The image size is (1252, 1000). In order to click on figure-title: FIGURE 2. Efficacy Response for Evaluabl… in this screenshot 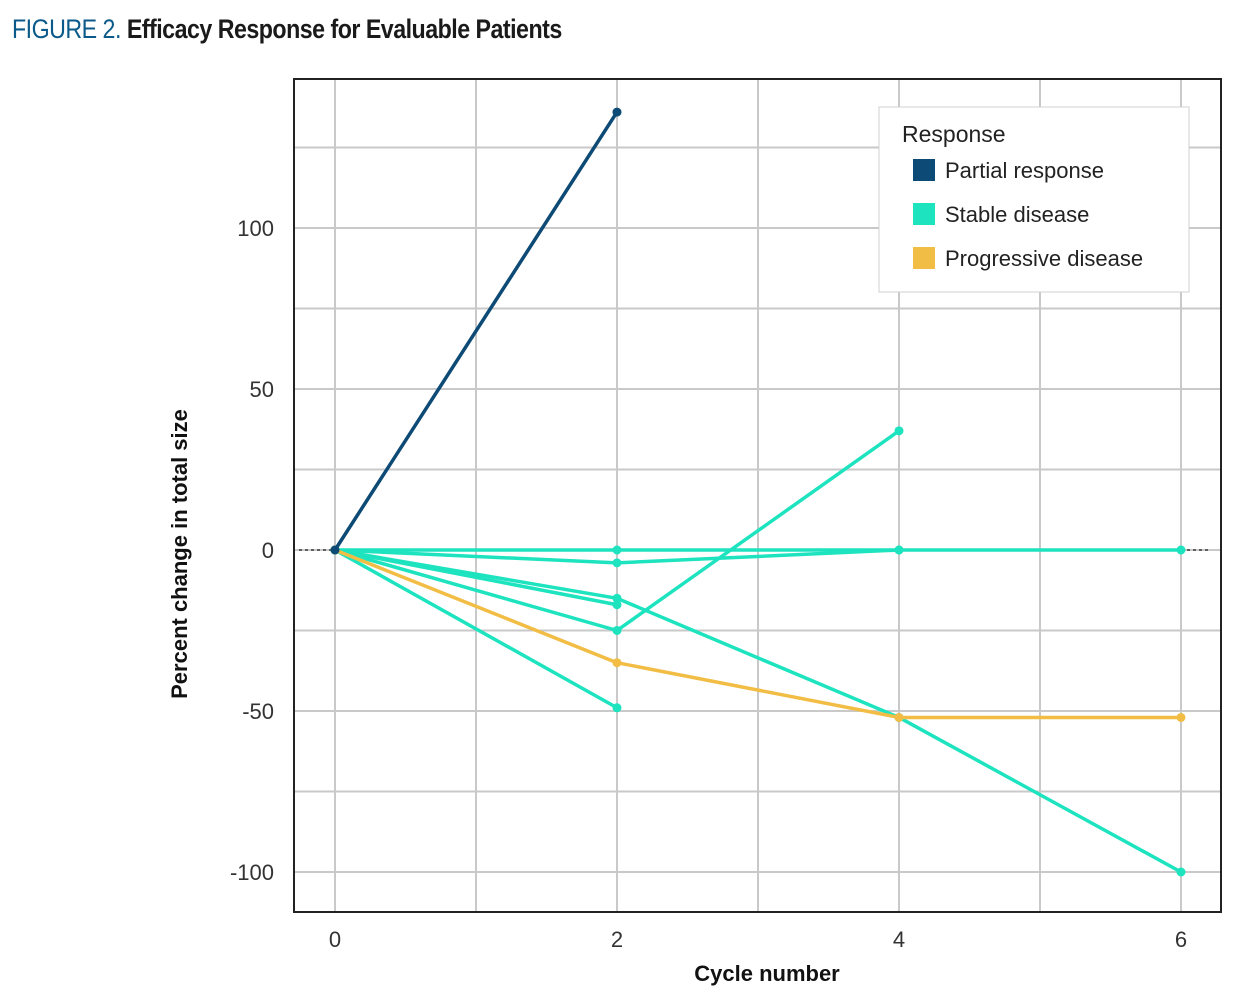, I will do `click(287, 29)`.